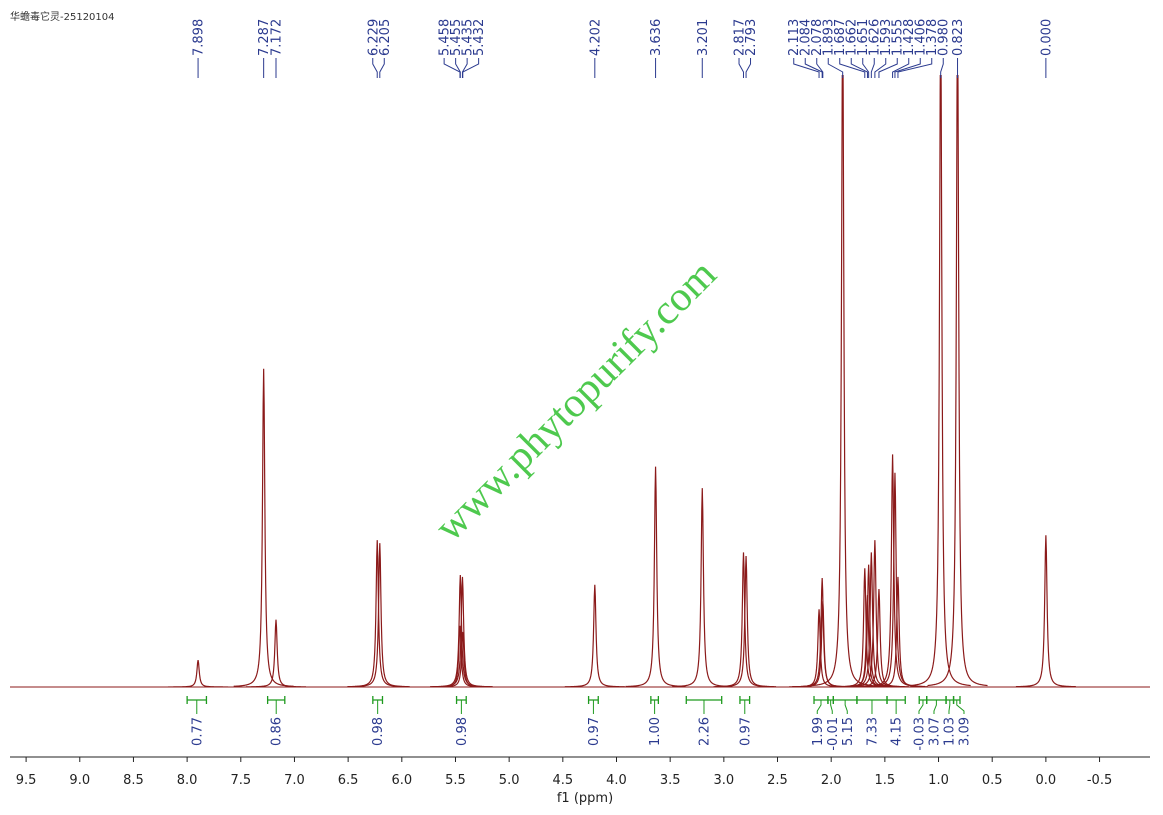 This screenshot has height=815, width=1163. I want to click on x-tick-label: 3.5, so click(670, 780).